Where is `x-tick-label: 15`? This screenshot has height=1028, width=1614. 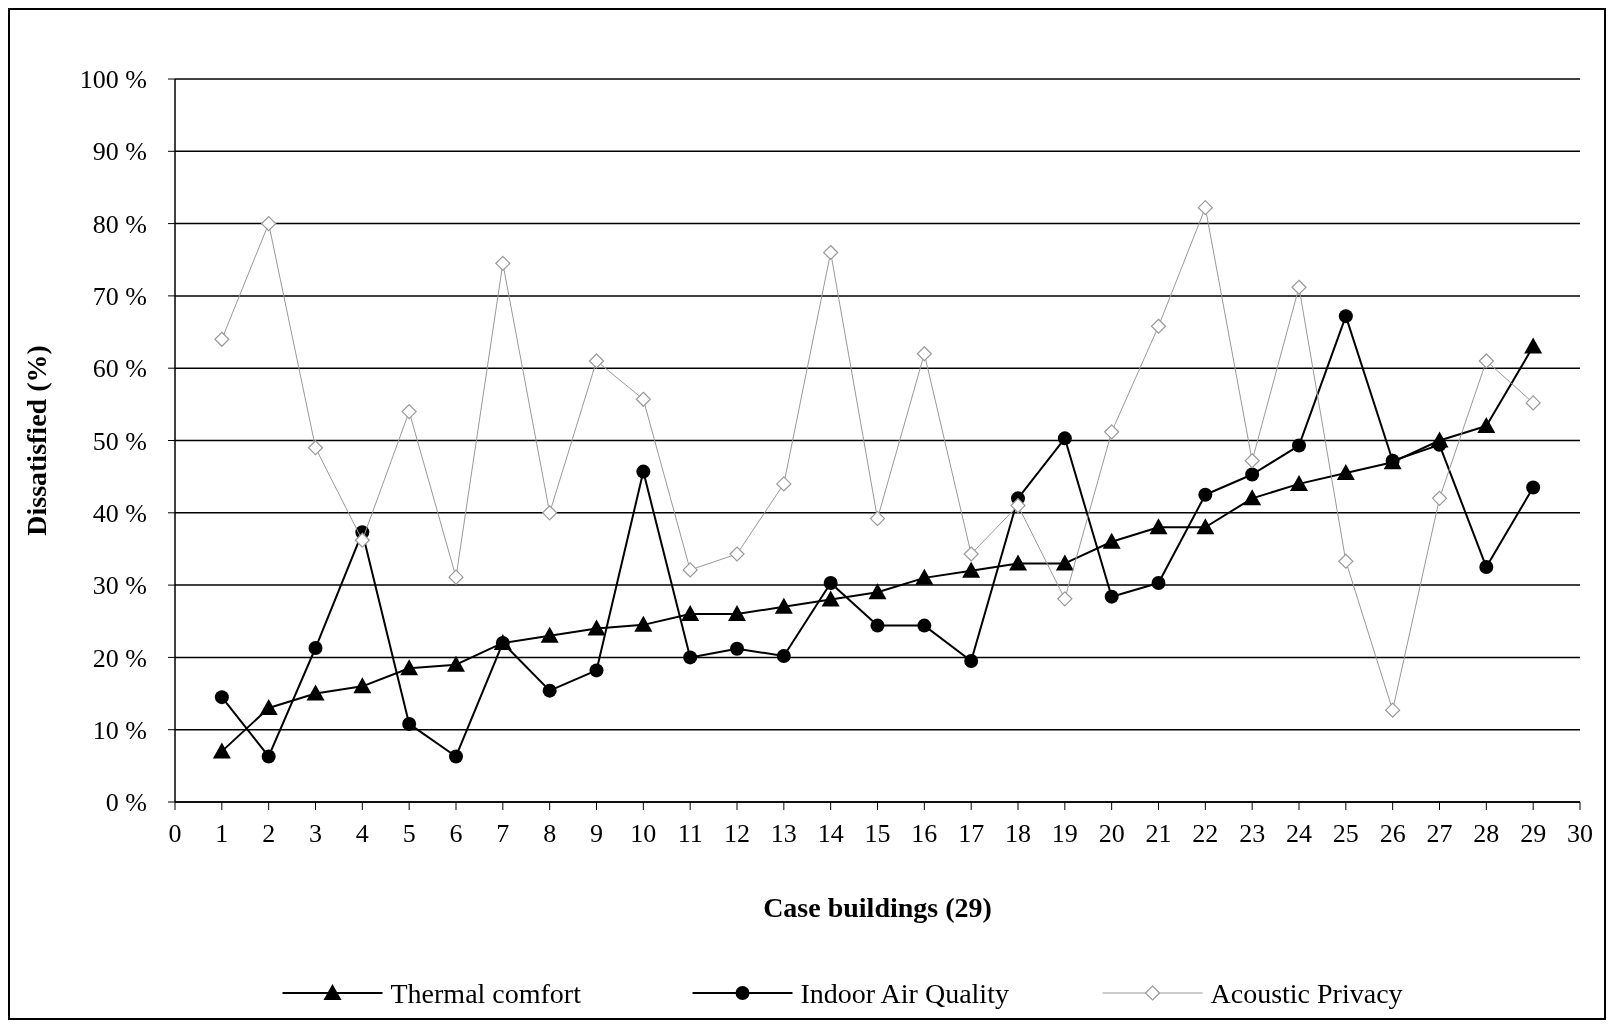 x-tick-label: 15 is located at coordinates (877, 833).